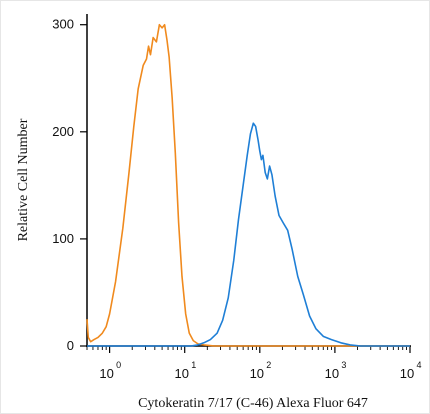  What do you see at coordinates (69, 185) in the screenshot?
I see `y-ticks: 0 100 200 300` at bounding box center [69, 185].